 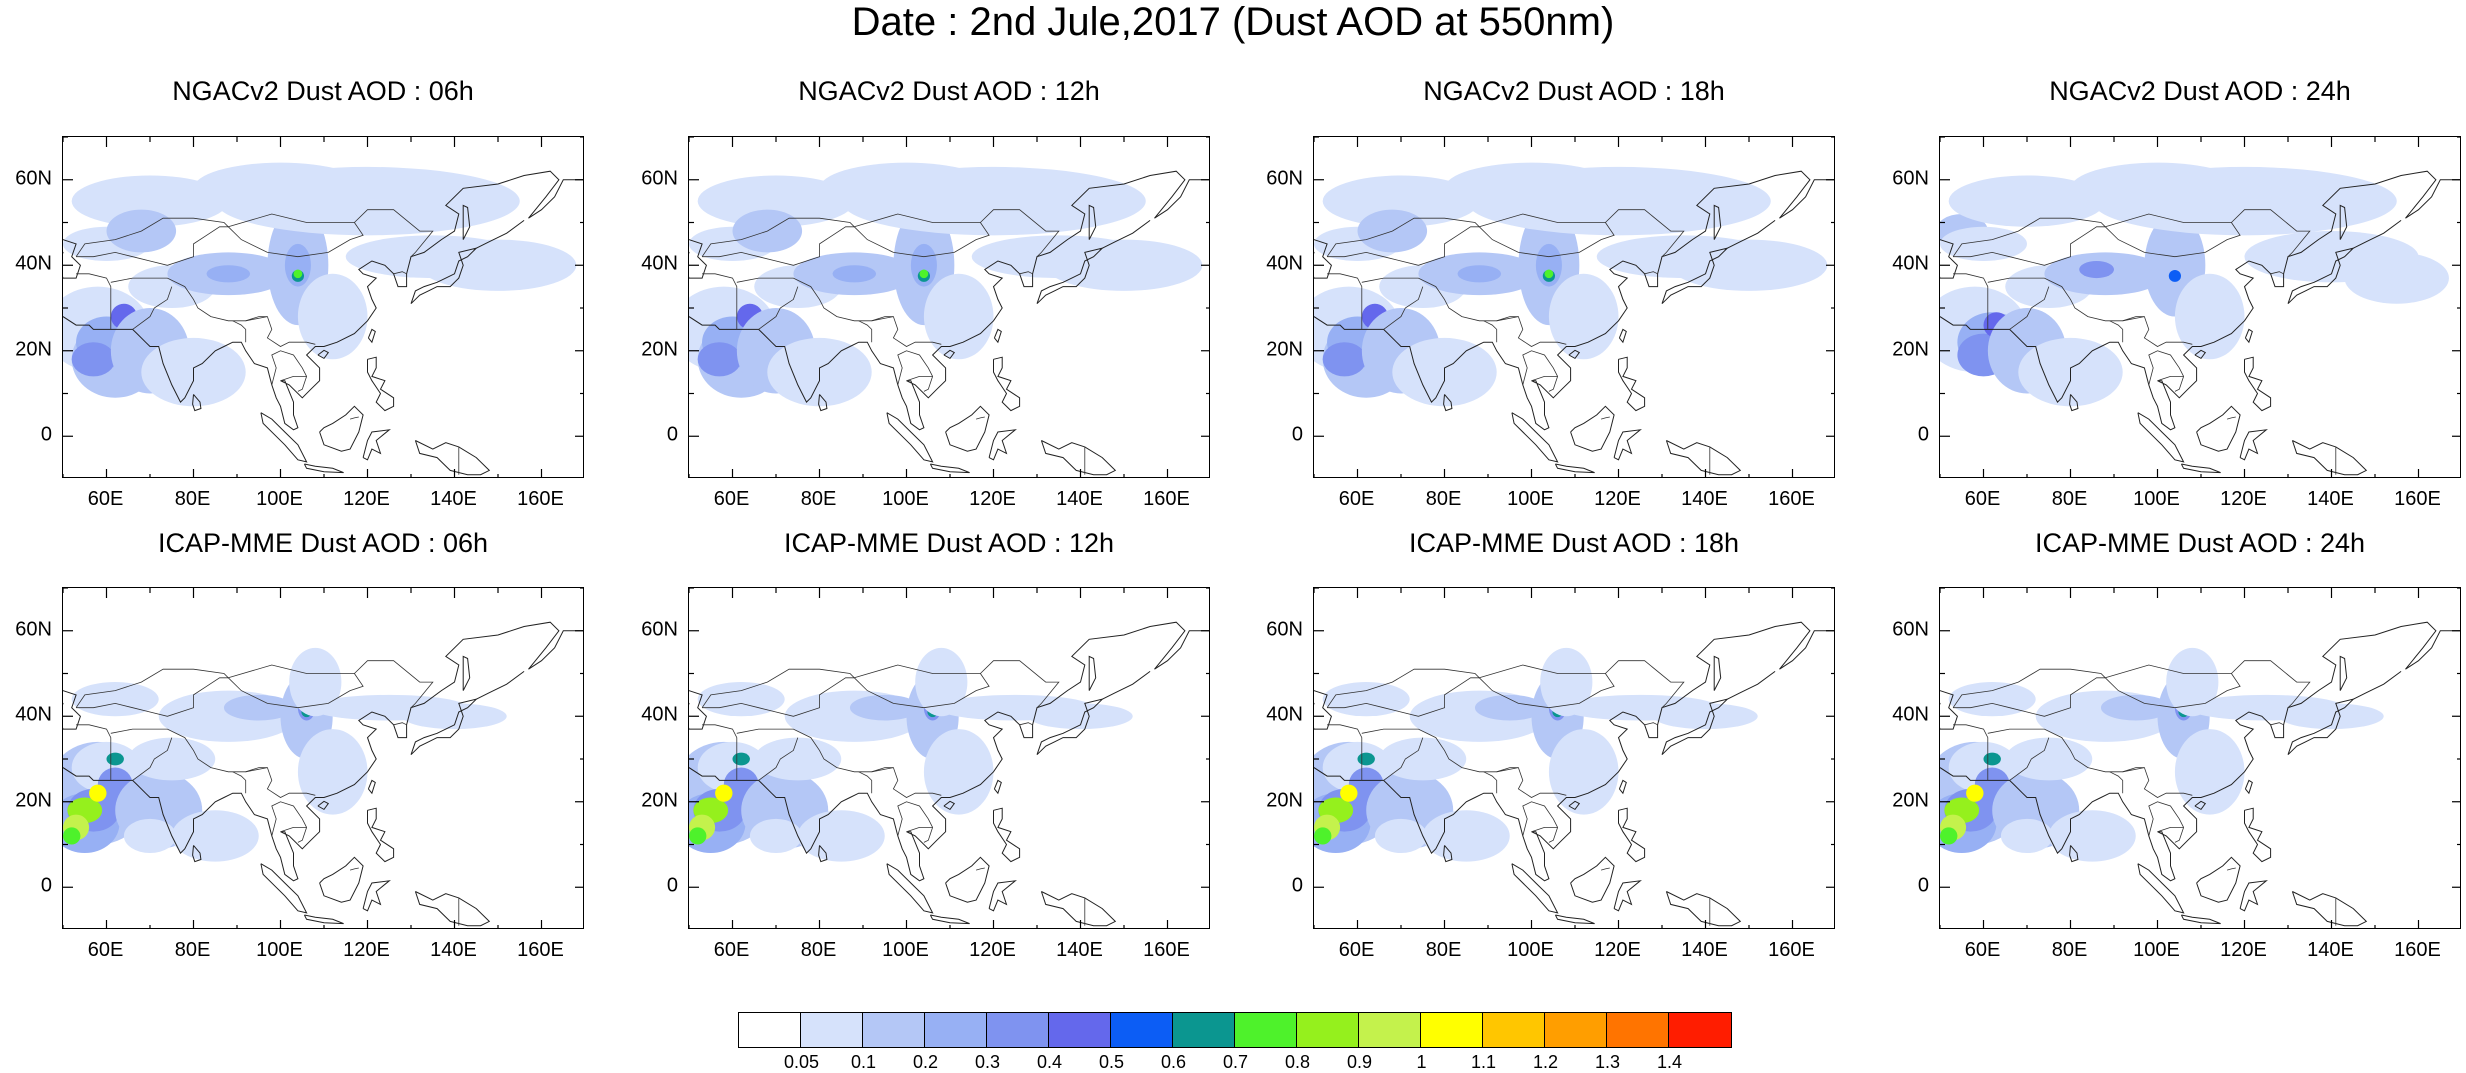 I want to click on panel-title: NGACv2 Dust AOD : 12h, so click(x=949, y=91).